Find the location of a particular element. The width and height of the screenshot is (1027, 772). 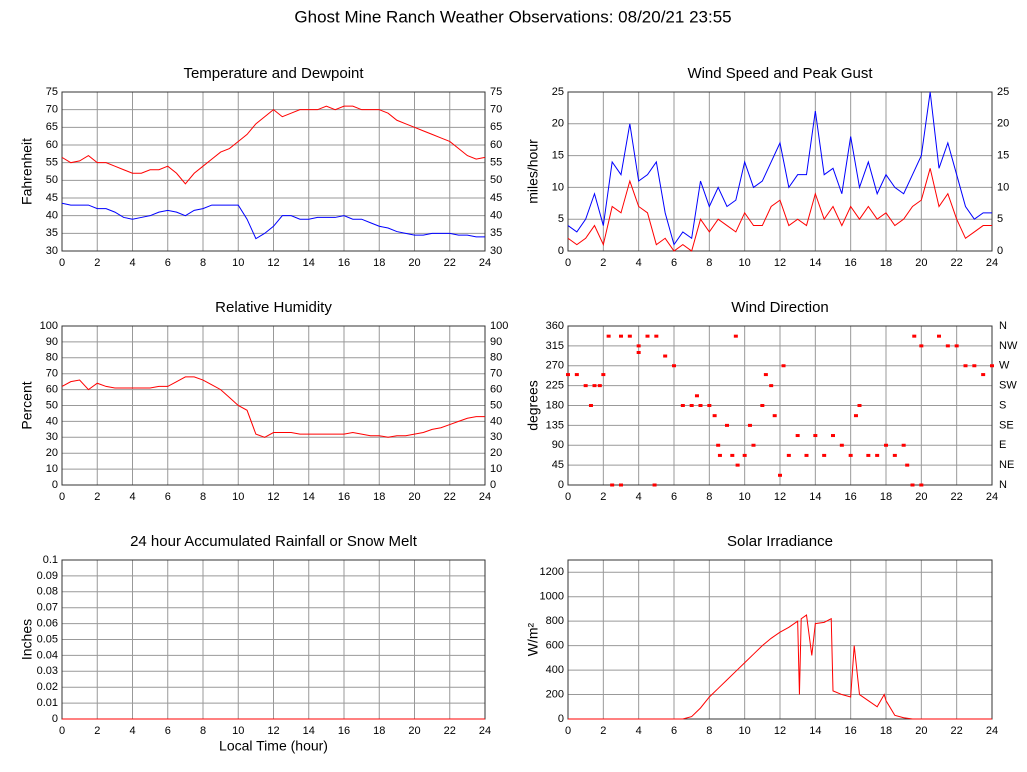

y2-tick-label: S is located at coordinates (1002, 405).